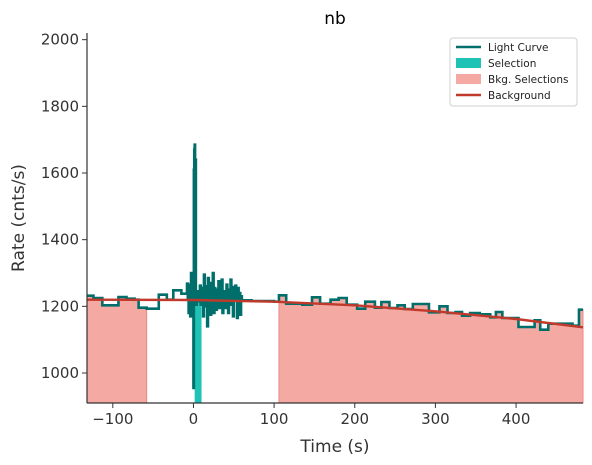 This screenshot has width=592, height=465. Describe the element at coordinates (60, 306) in the screenshot. I see `y-tick-label: 1200` at that location.